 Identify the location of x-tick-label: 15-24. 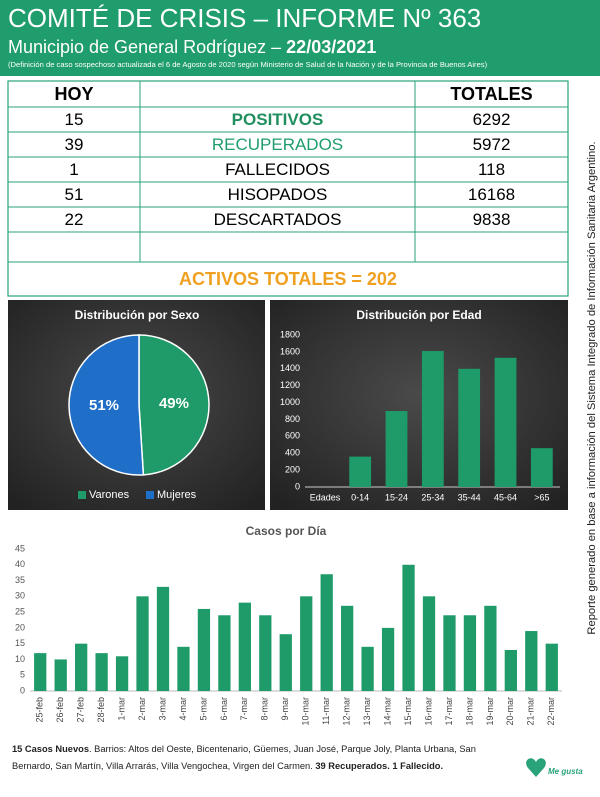
(396, 497).